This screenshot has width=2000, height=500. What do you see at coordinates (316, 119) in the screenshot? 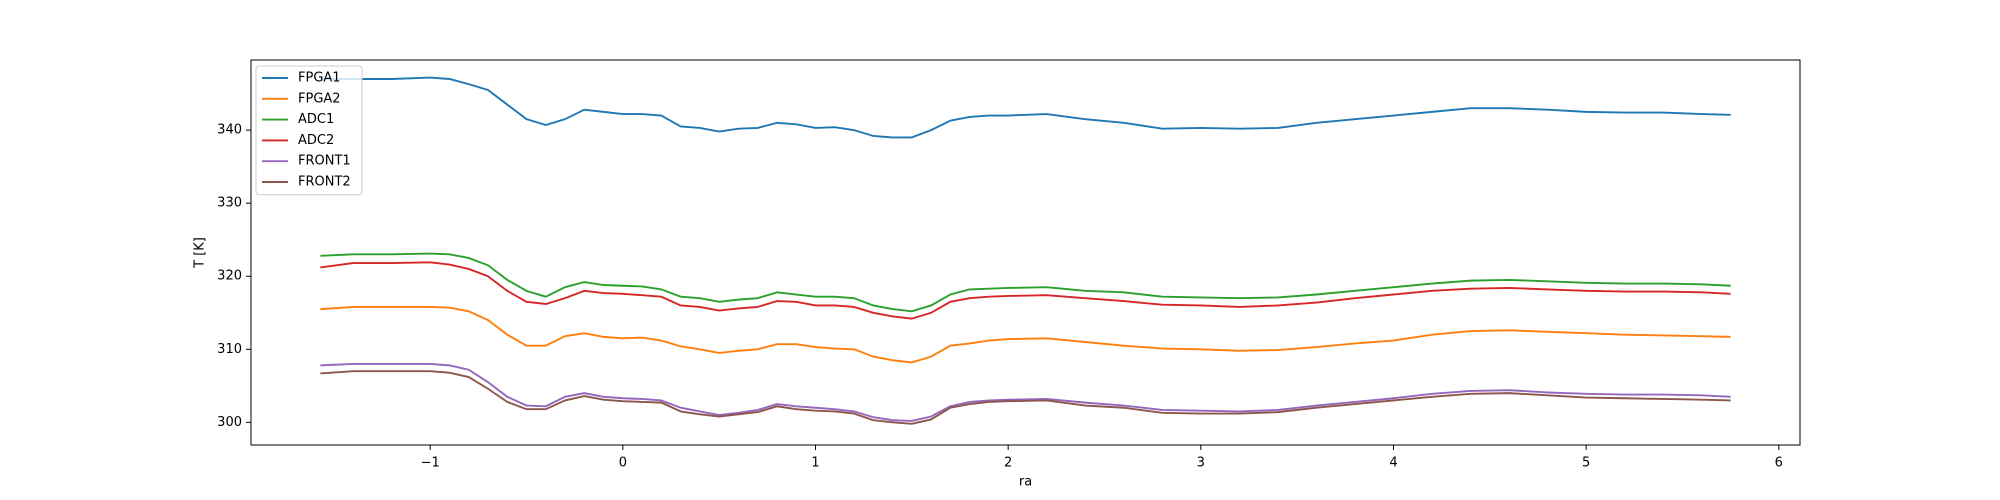
I see `legend-label: ADC1` at bounding box center [316, 119].